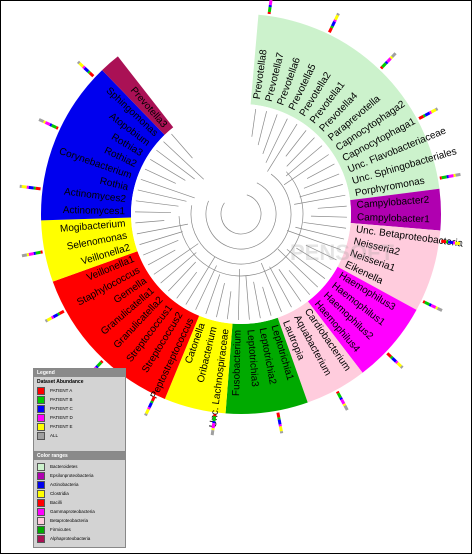  Describe the element at coordinates (64, 484) in the screenshot. I see `color-range-label: Actinobacteria` at that location.